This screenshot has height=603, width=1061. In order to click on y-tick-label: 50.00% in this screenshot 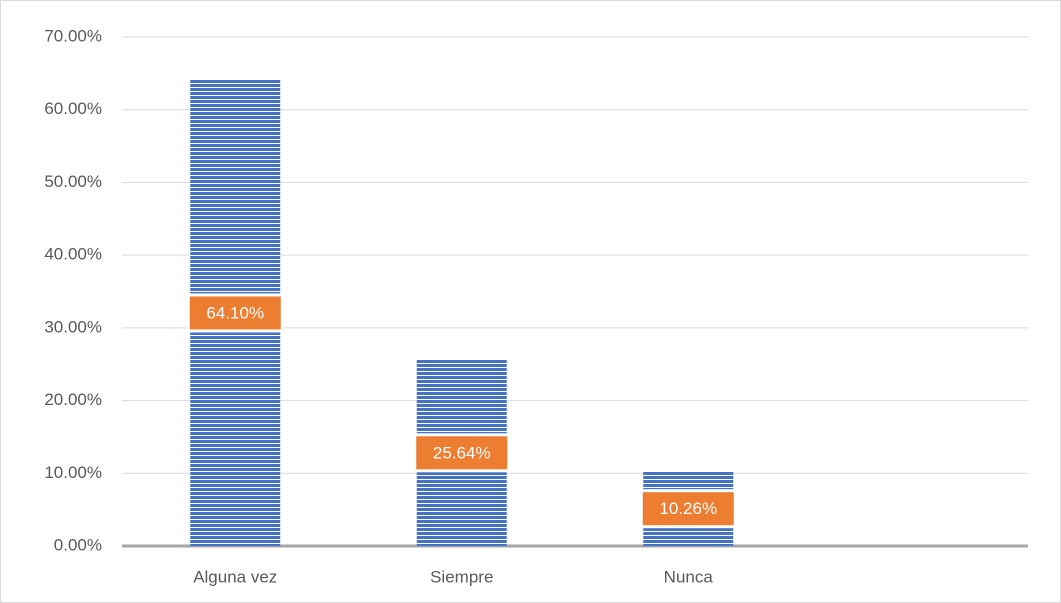, I will do `click(73, 181)`.